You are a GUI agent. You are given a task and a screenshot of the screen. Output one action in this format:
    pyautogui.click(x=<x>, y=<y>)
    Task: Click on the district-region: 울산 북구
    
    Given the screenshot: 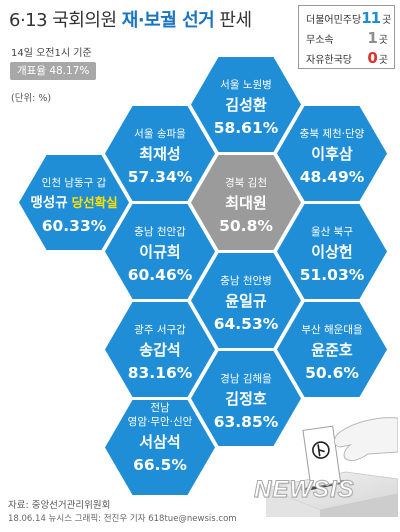 What is the action you would take?
    pyautogui.click(x=332, y=231)
    